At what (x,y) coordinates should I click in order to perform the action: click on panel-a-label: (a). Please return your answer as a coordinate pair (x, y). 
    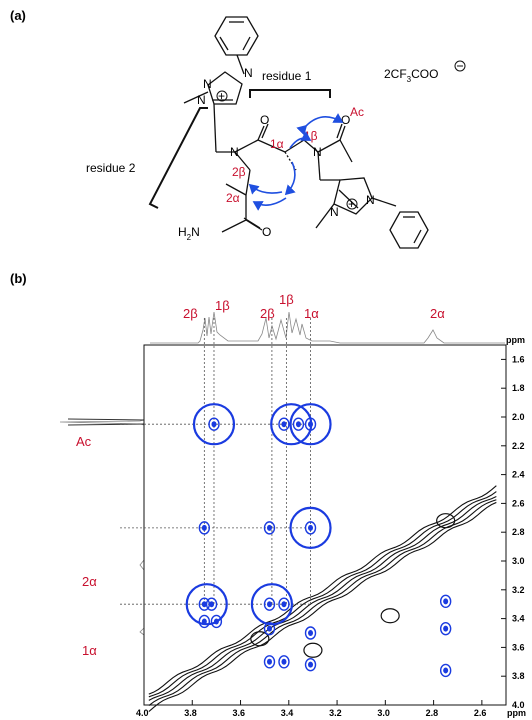
    Looking at the image, I should click on (18, 15).